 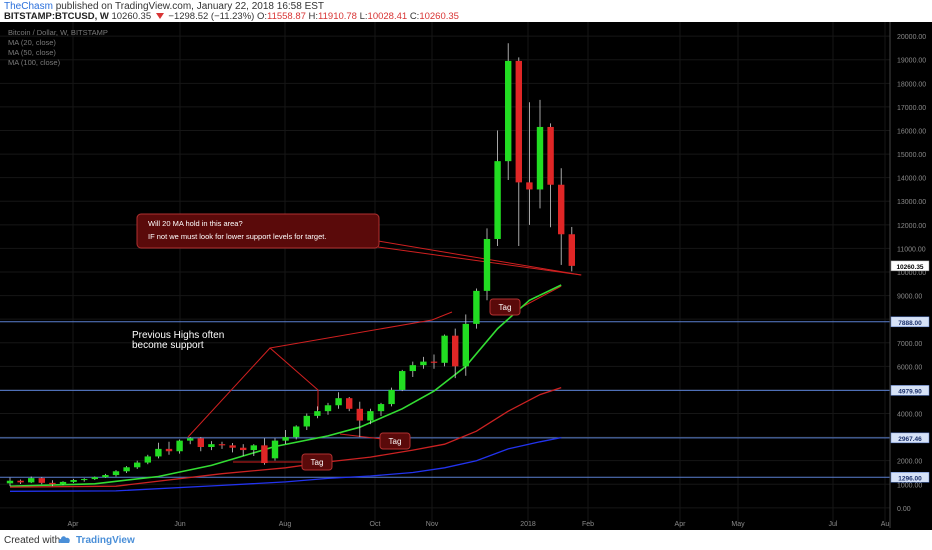 What do you see at coordinates (387, 16) in the screenshot?
I see `low-value: 10028.41` at bounding box center [387, 16].